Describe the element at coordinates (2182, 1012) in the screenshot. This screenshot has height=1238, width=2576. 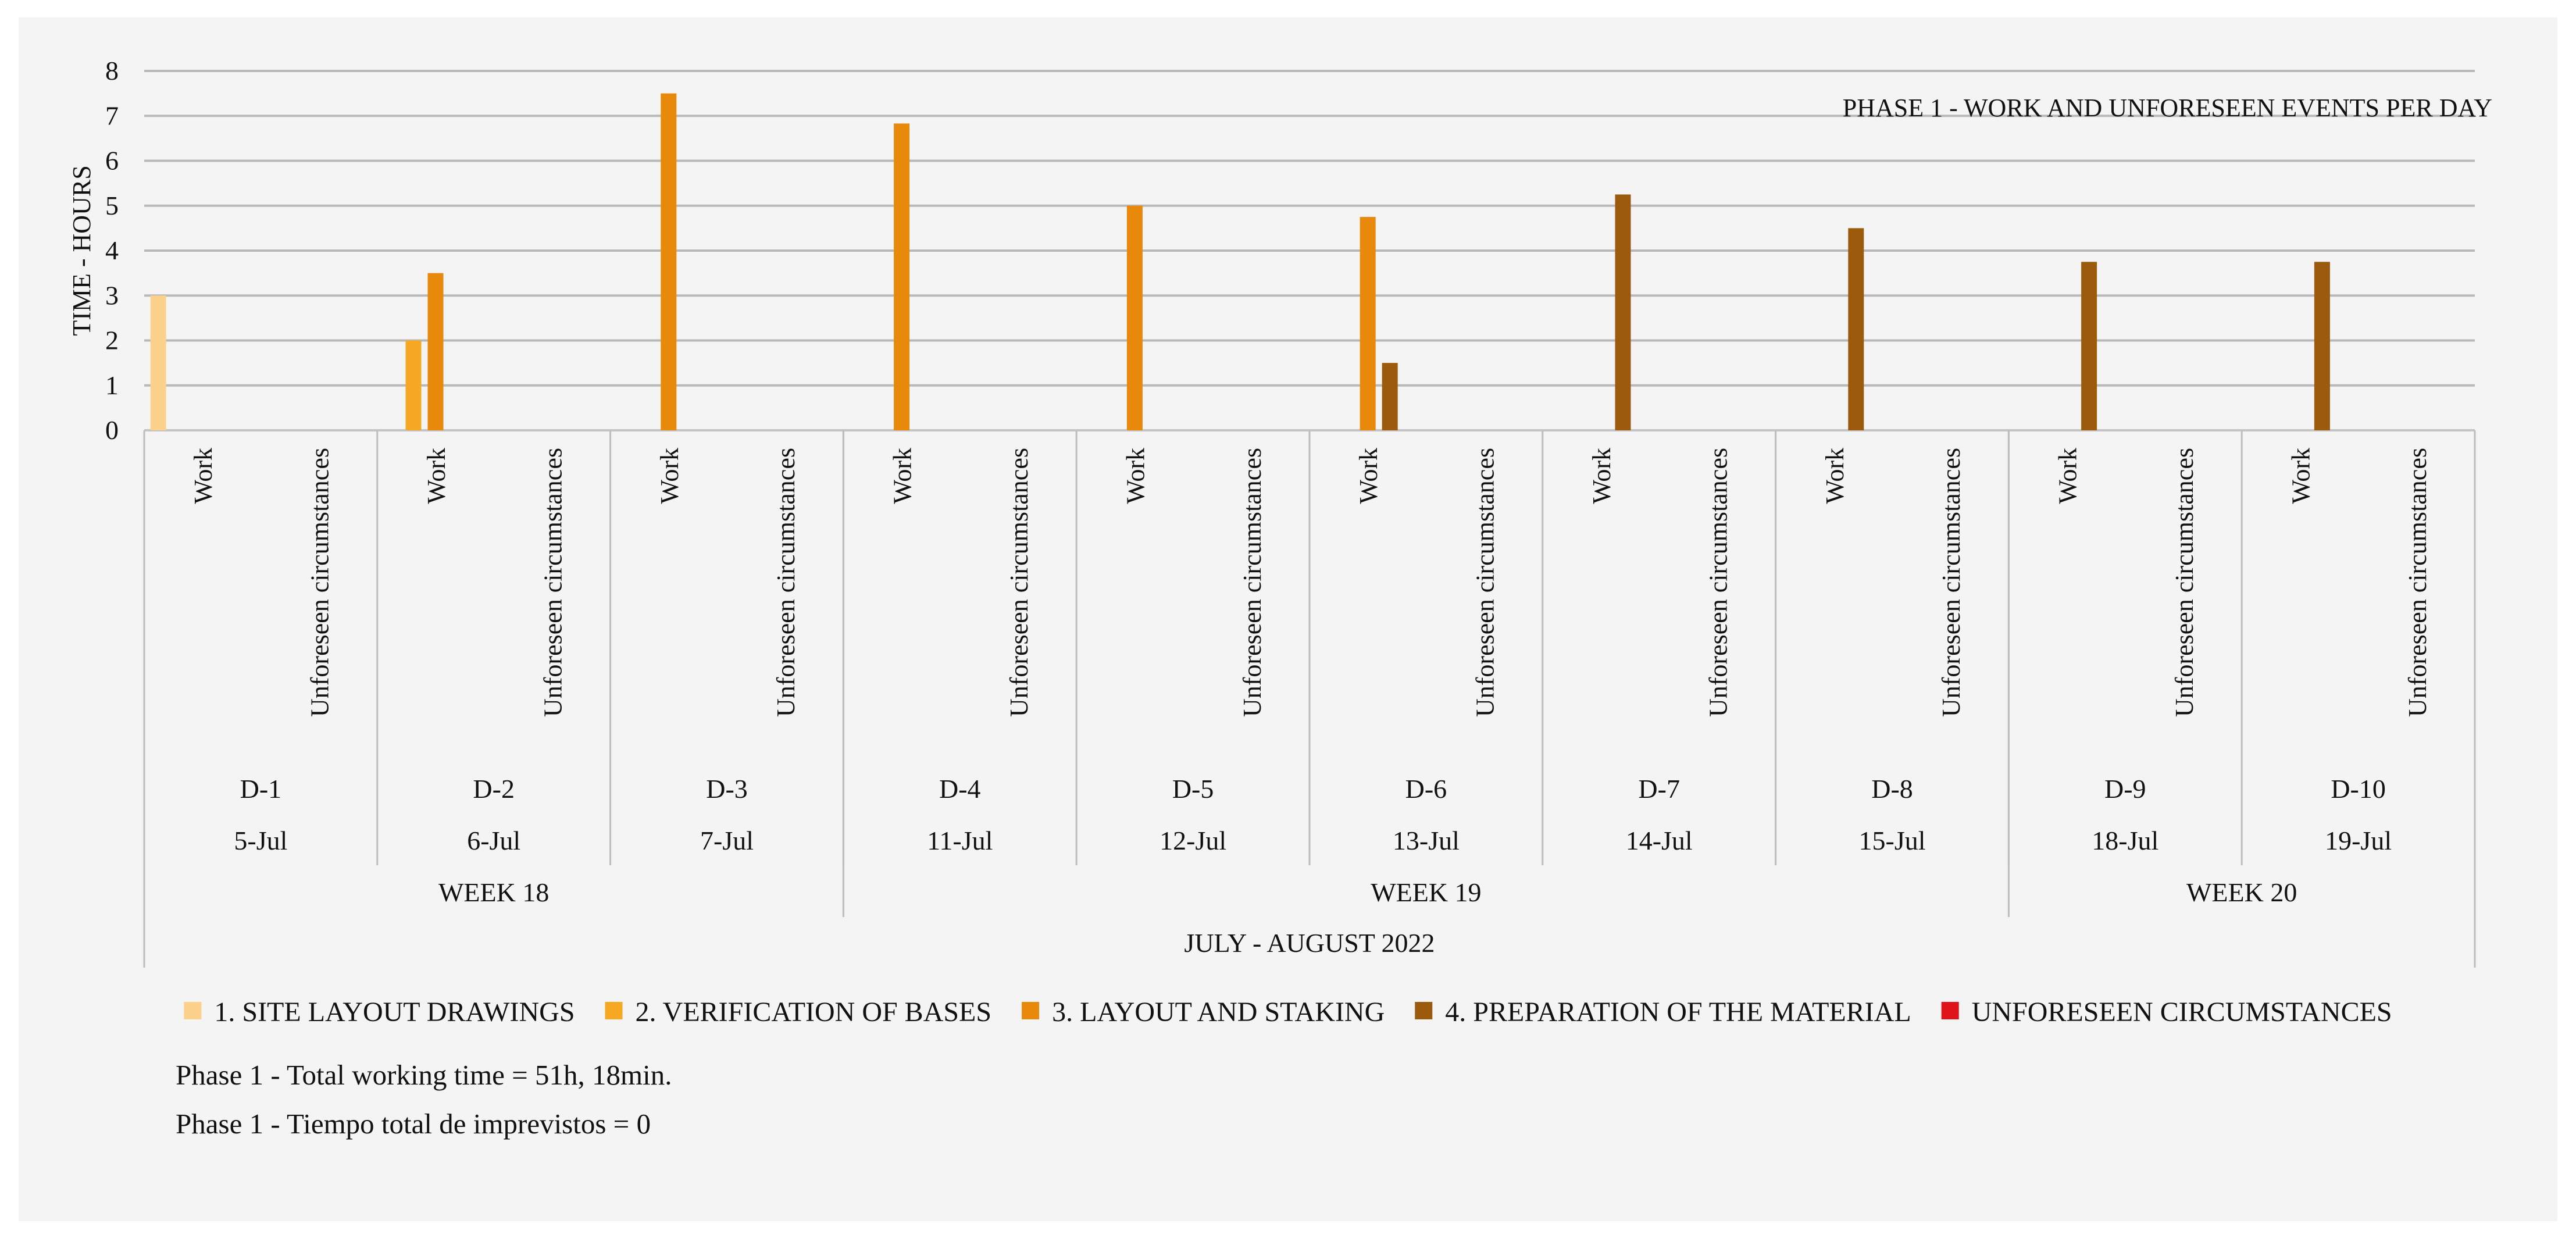
I see `legend-label: UNFORESEEN CIRCUMSTANCES` at that location.